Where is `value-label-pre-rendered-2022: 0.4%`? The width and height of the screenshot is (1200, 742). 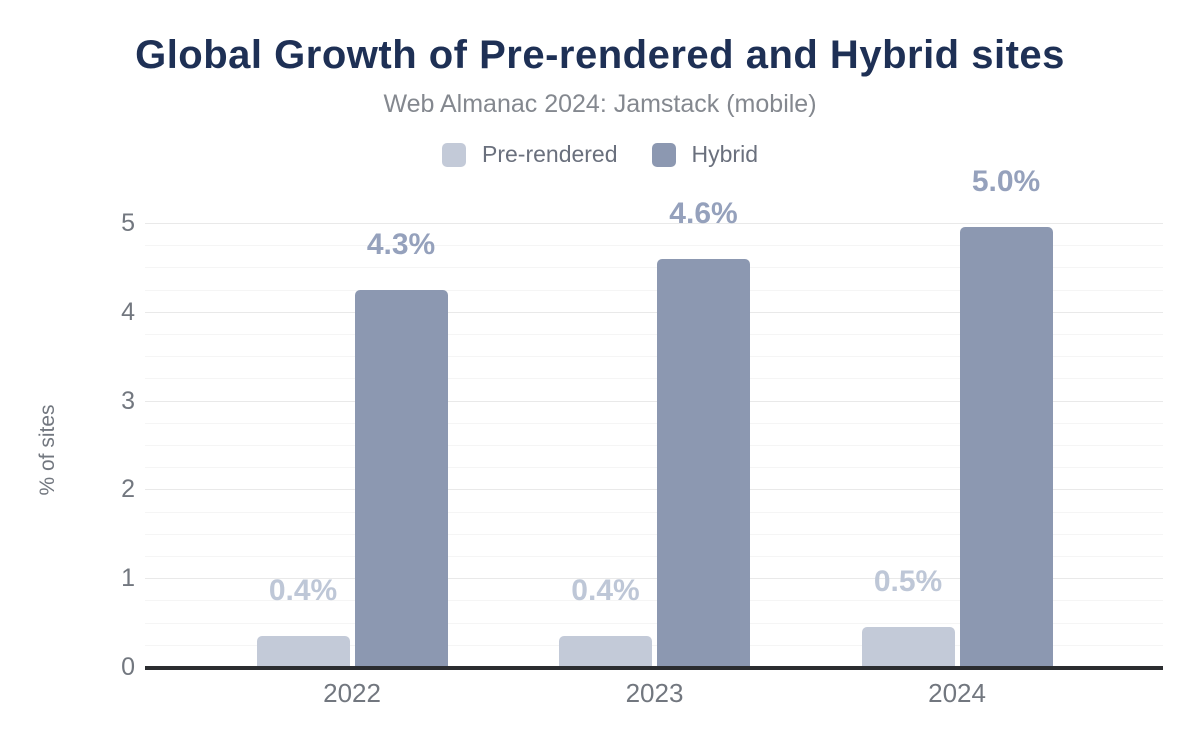
value-label-pre-rendered-2022: 0.4% is located at coordinates (303, 590).